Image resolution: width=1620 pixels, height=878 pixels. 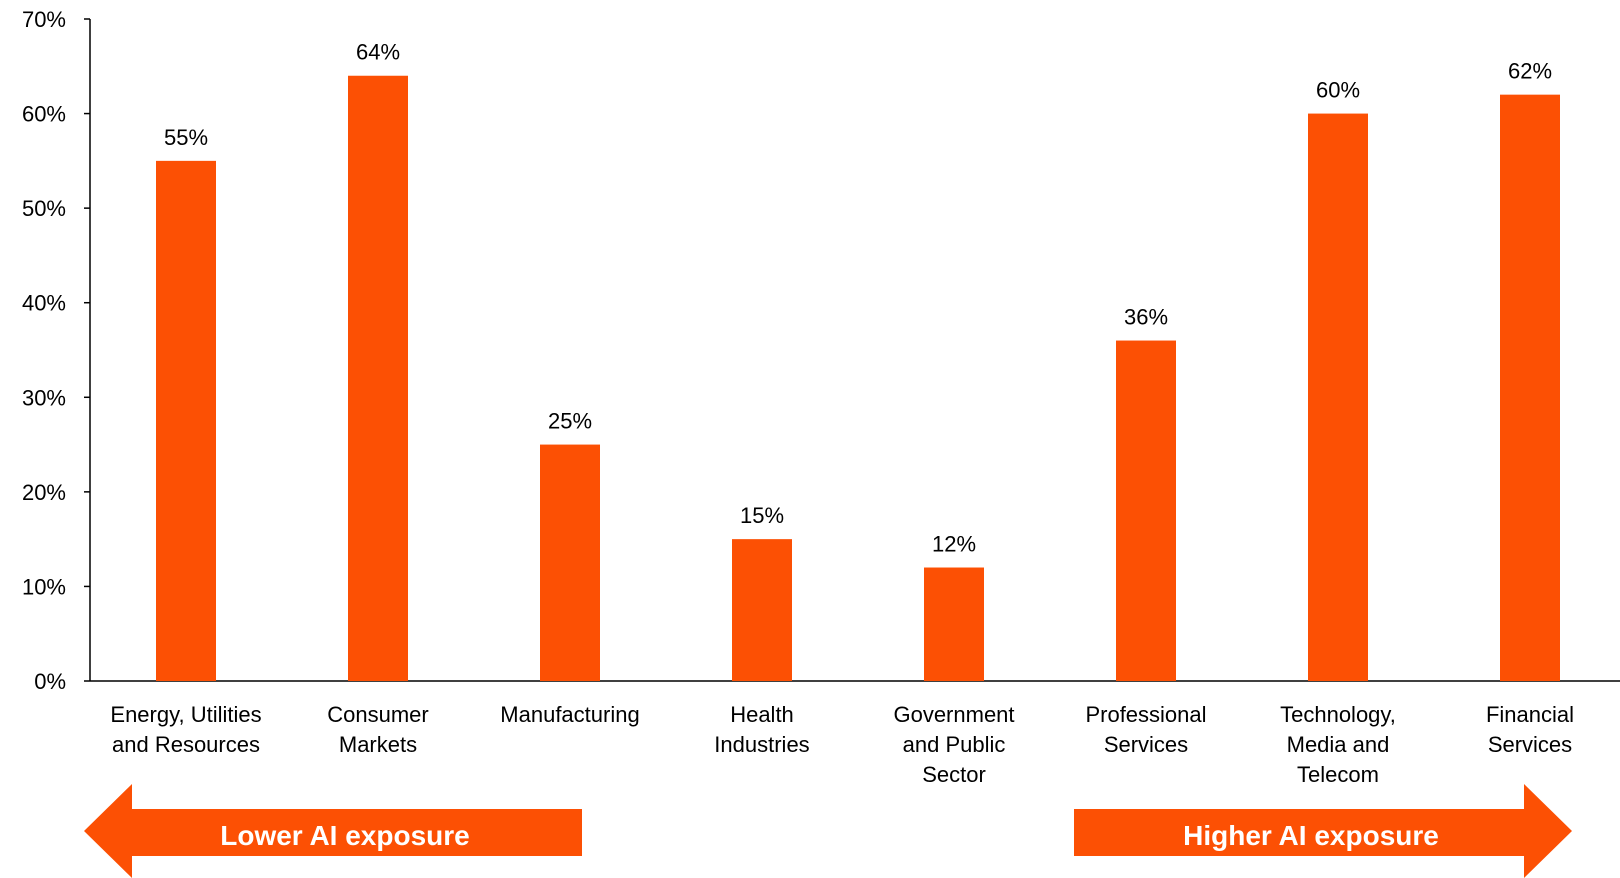 I want to click on x-category-label: Consumer, so click(x=377, y=714).